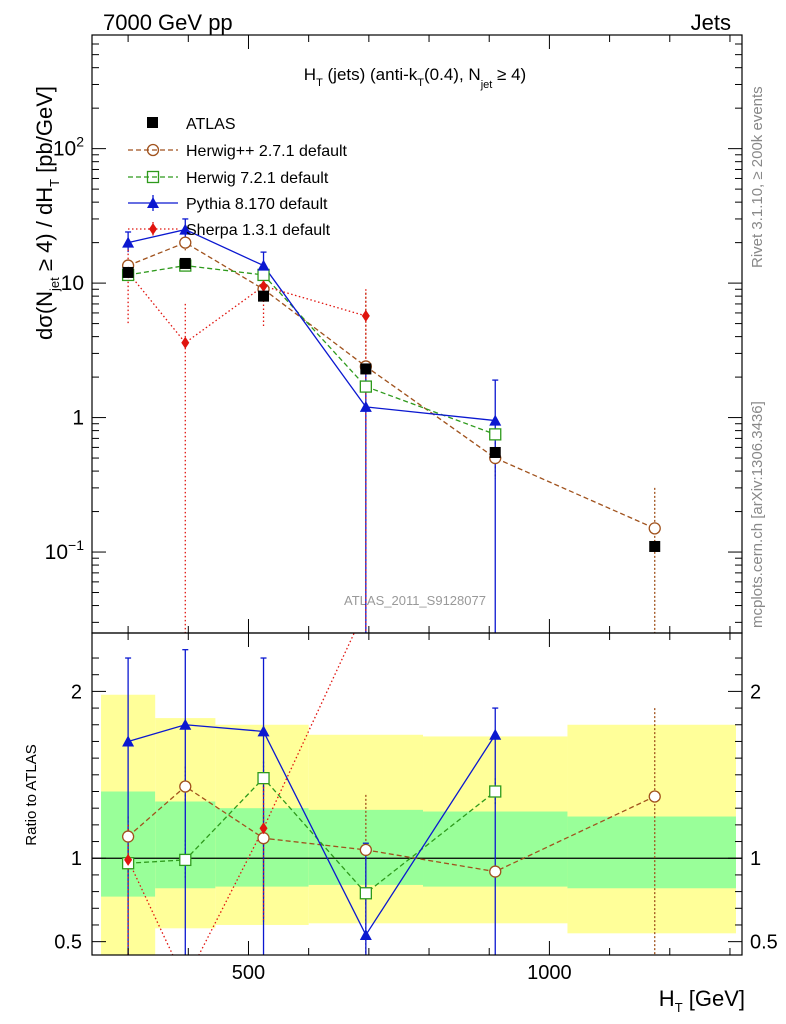 Image resolution: width=786 pixels, height=1024 pixels. Describe the element at coordinates (153, 177) in the screenshot. I see `legend-marker-herwig7` at that location.